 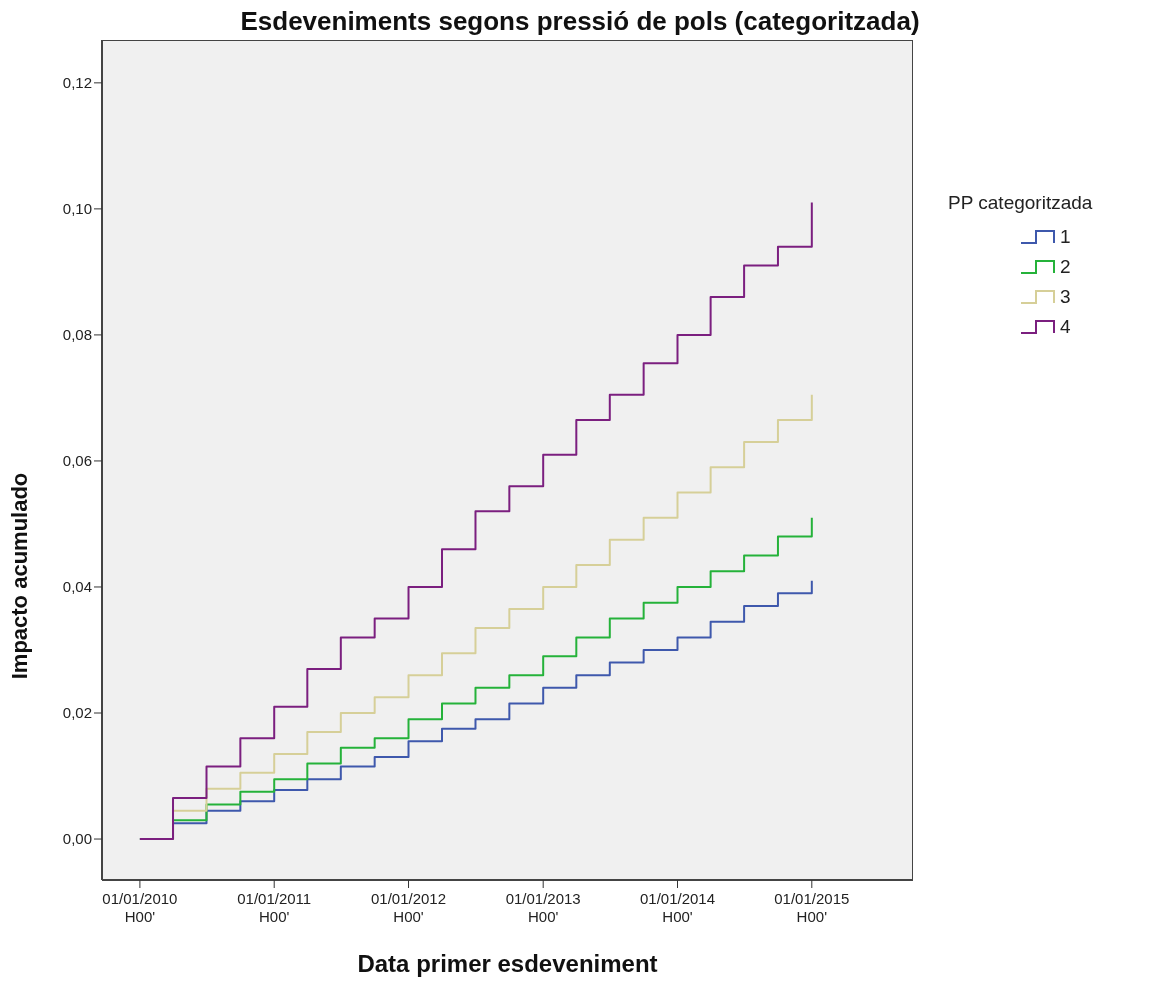 What do you see at coordinates (77, 209) in the screenshot?
I see `y-tick-label: 0,10` at bounding box center [77, 209].